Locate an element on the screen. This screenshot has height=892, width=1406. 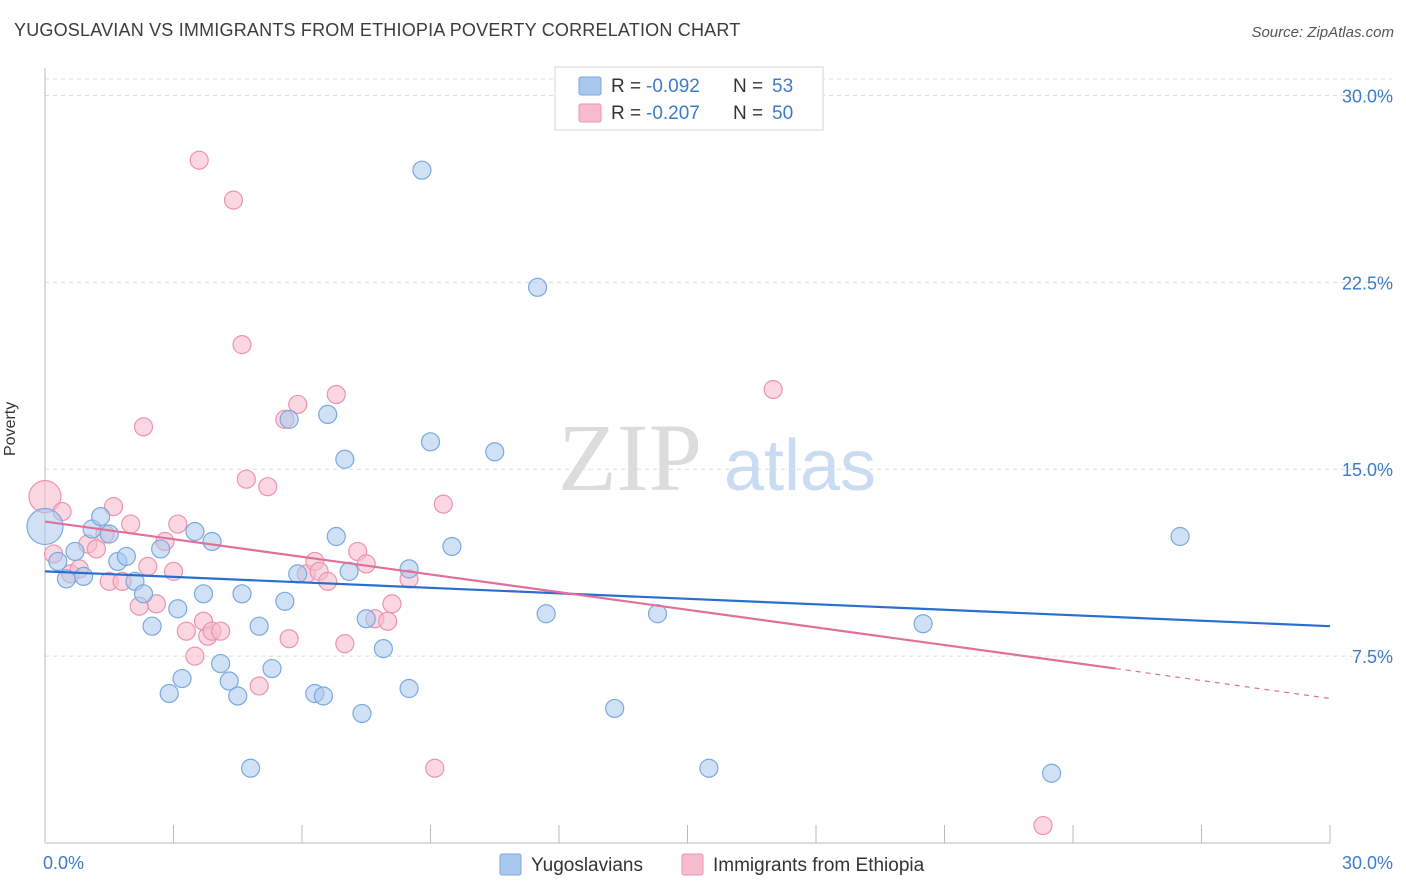
source-label: Source: ZipAtlas.com is located at coordinates (1322, 32).